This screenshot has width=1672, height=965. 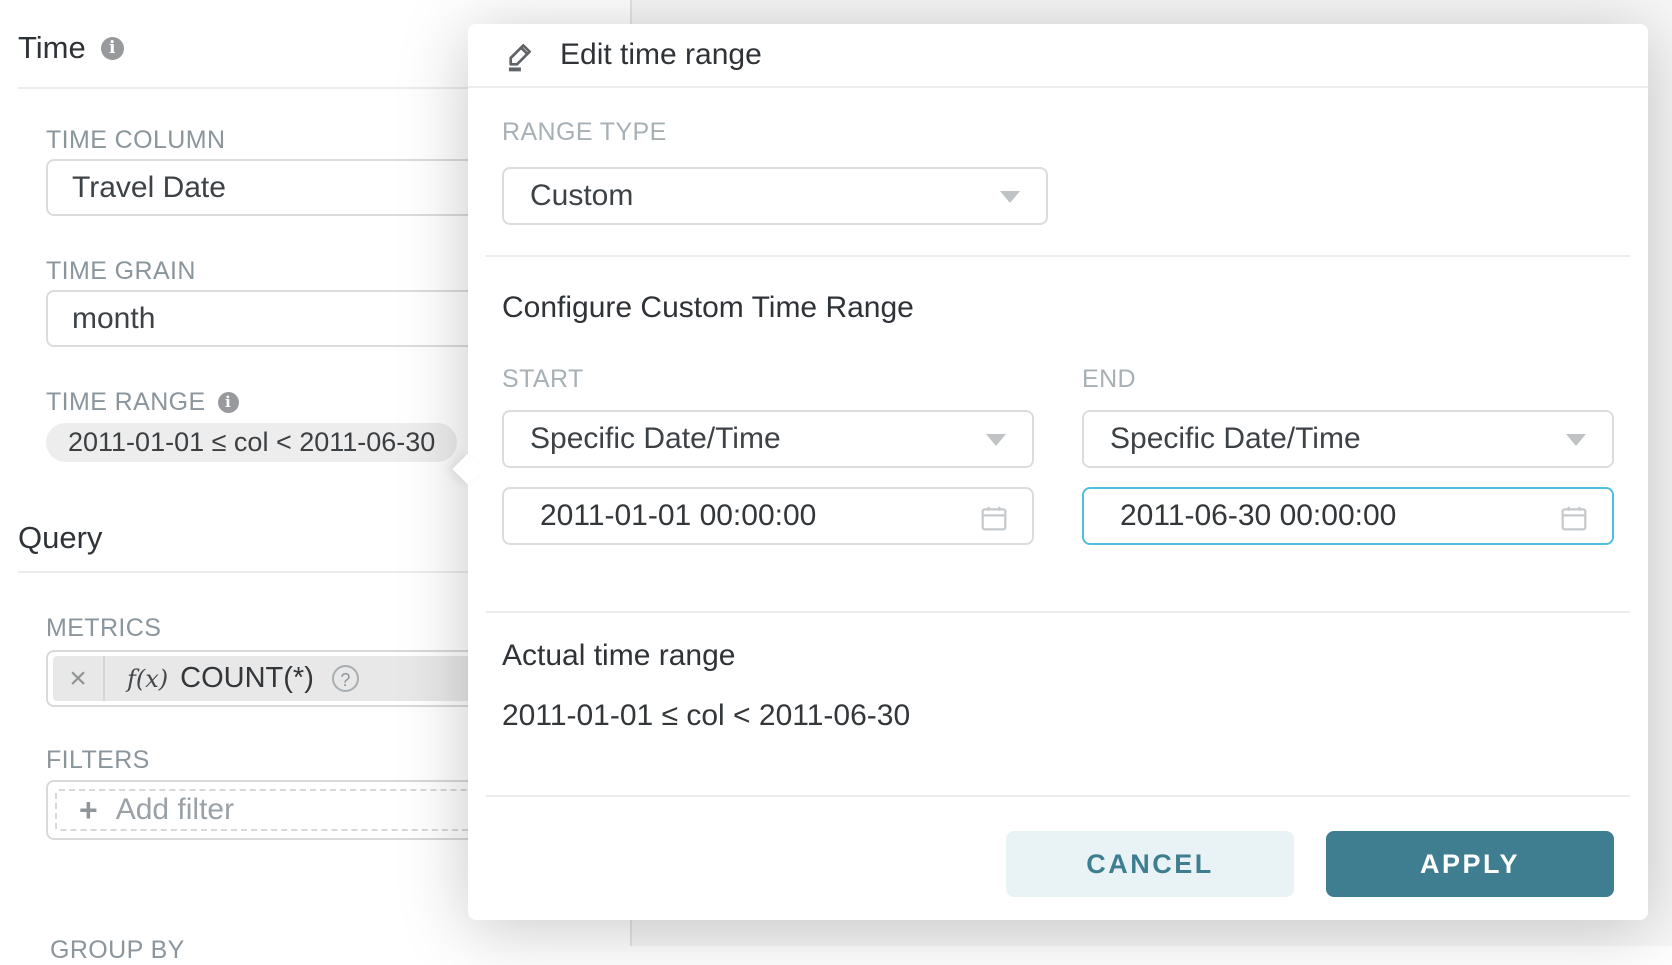 I want to click on filters-label: FILTERS, so click(x=98, y=760).